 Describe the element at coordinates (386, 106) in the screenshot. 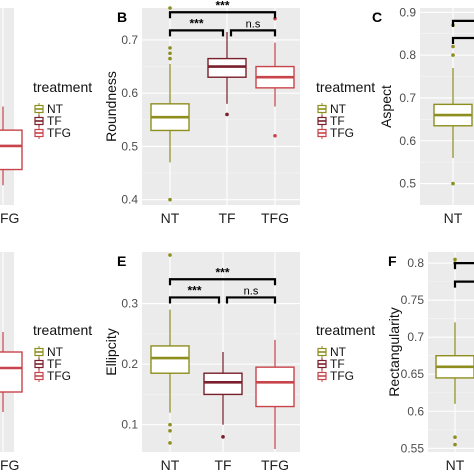

I see `y-axis-title: Aspect` at that location.